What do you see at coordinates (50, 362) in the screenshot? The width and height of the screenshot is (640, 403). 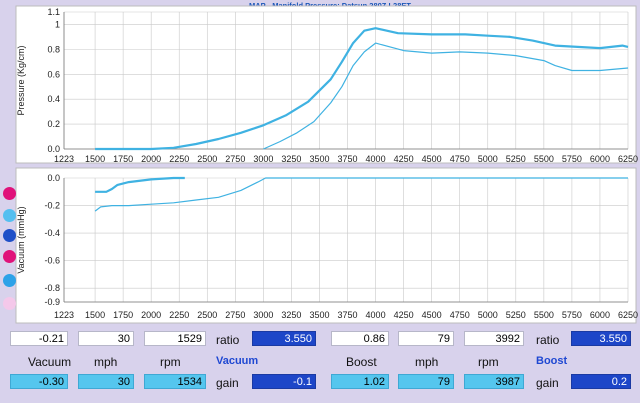 I see `vacuum-label: Vacuum` at bounding box center [50, 362].